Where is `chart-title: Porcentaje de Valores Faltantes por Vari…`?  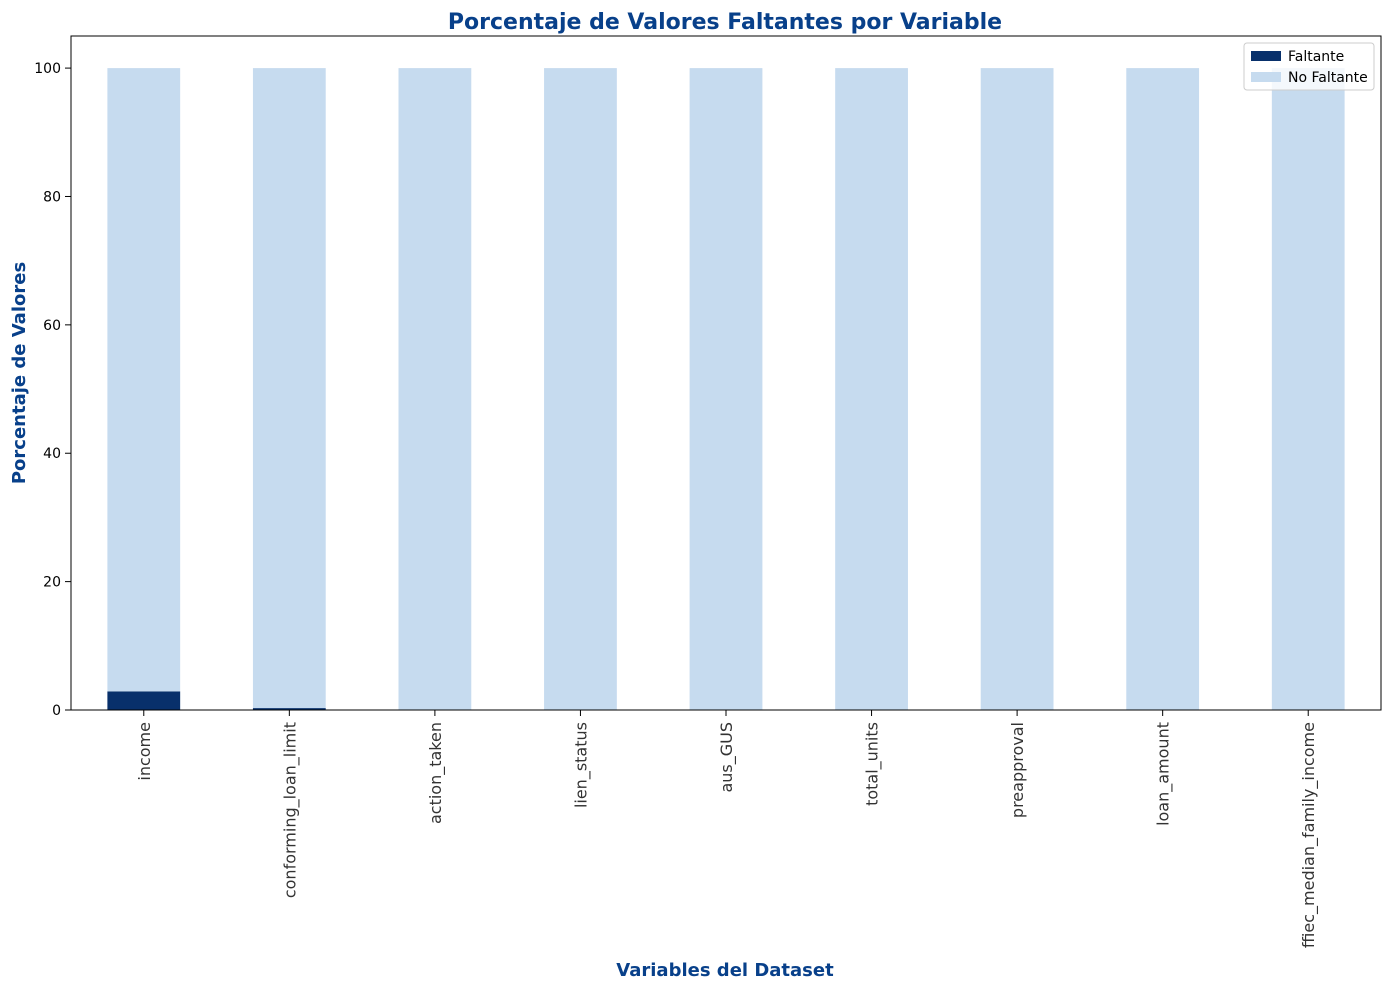 chart-title: Porcentaje de Valores Faltantes por Vari… is located at coordinates (725, 22).